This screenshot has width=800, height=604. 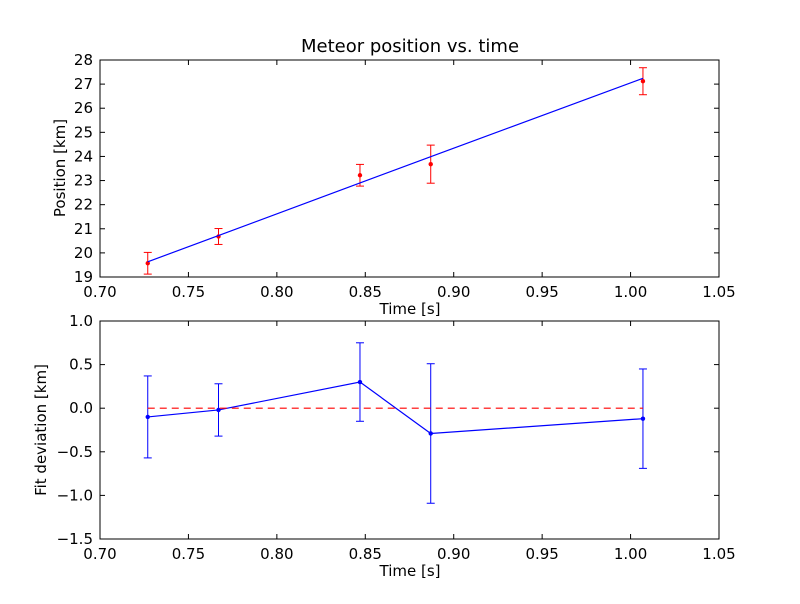 What do you see at coordinates (83, 205) in the screenshot?
I see `y-tick-label: 22` at bounding box center [83, 205].